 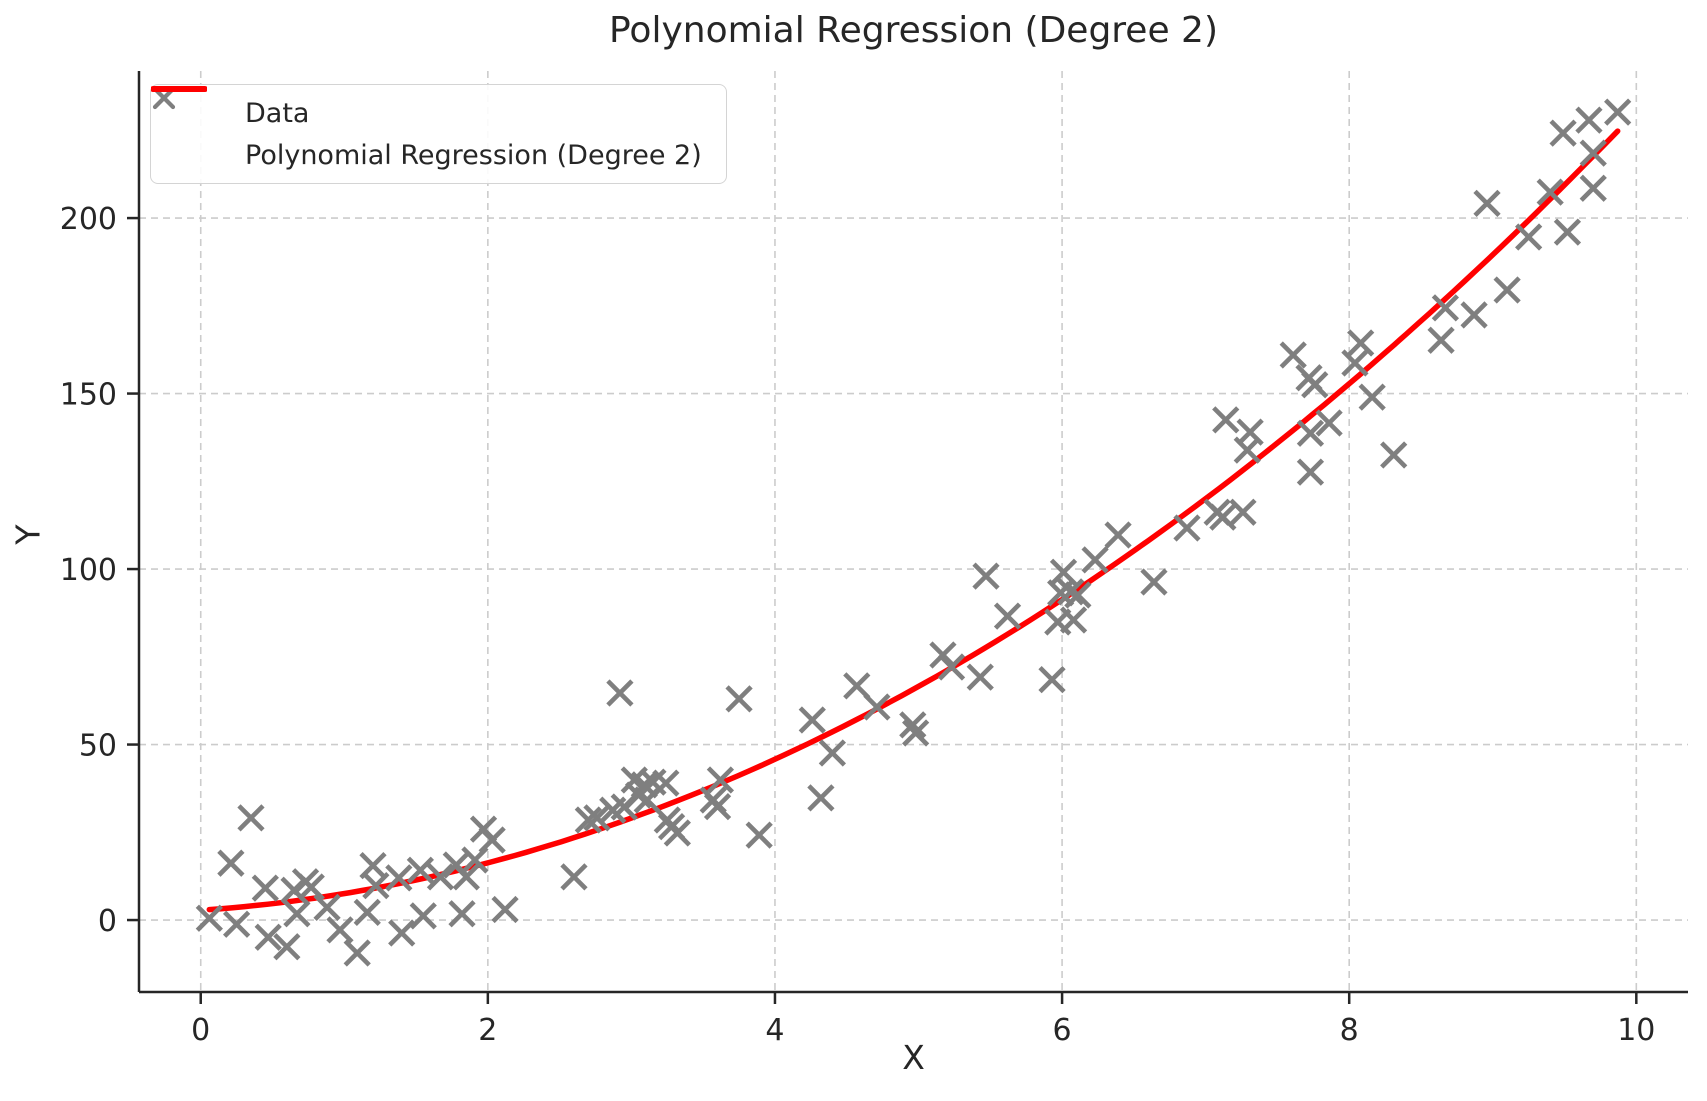 I want to click on legend-entry-regression: Polynomial Regression (Degree 2), so click(x=426, y=129).